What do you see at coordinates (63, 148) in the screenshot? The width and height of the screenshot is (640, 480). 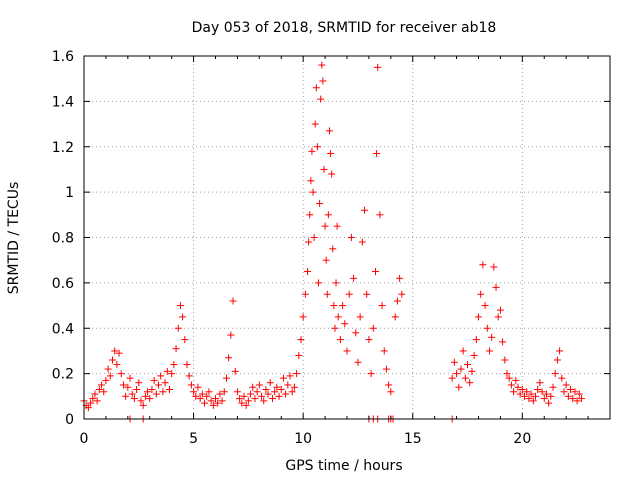 I see `y-tick-label: 1.2` at bounding box center [63, 148].